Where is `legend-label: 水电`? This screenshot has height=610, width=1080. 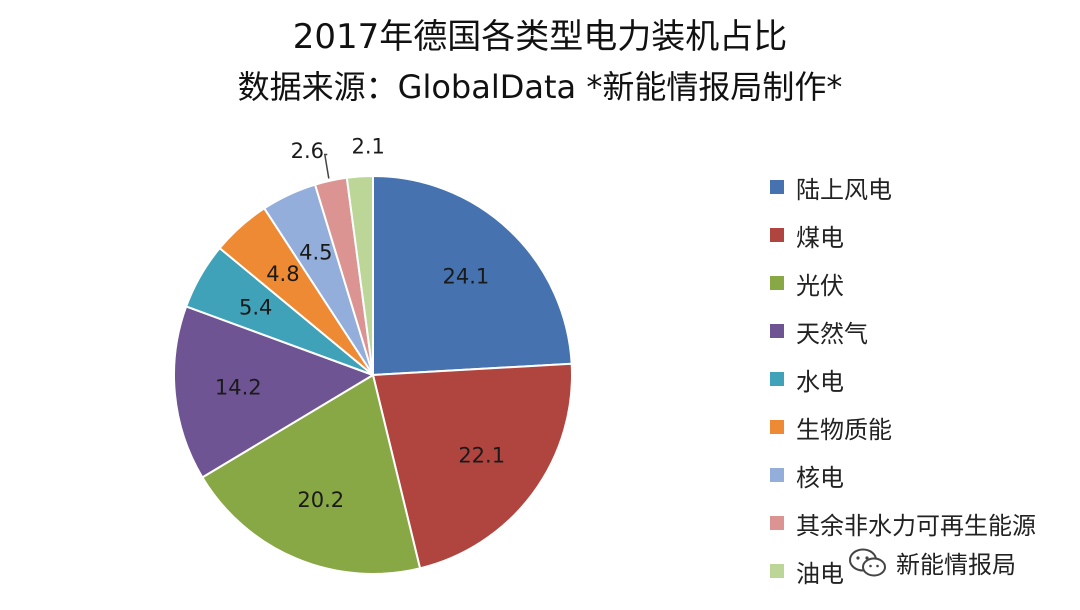
legend-label: 水电 is located at coordinates (820, 381).